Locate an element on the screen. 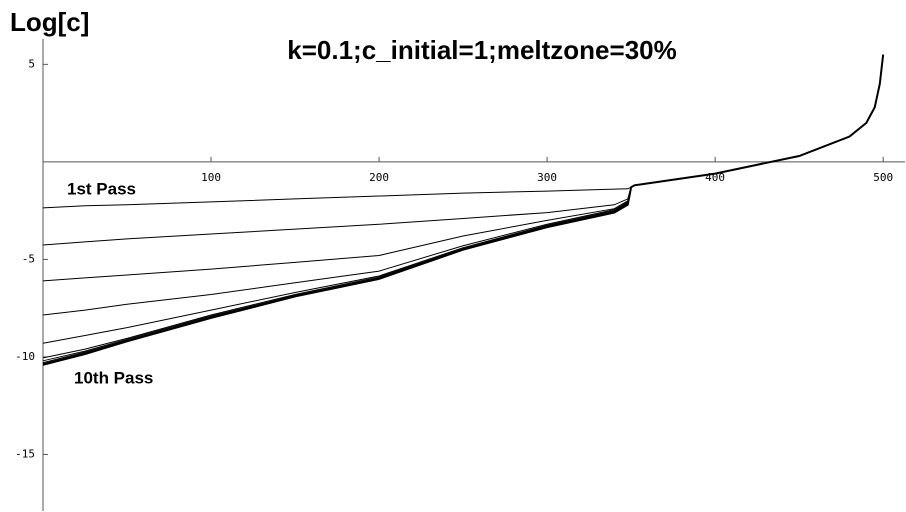 The height and width of the screenshot is (512, 906). y-axis-label: Log[c] is located at coordinates (49, 22).